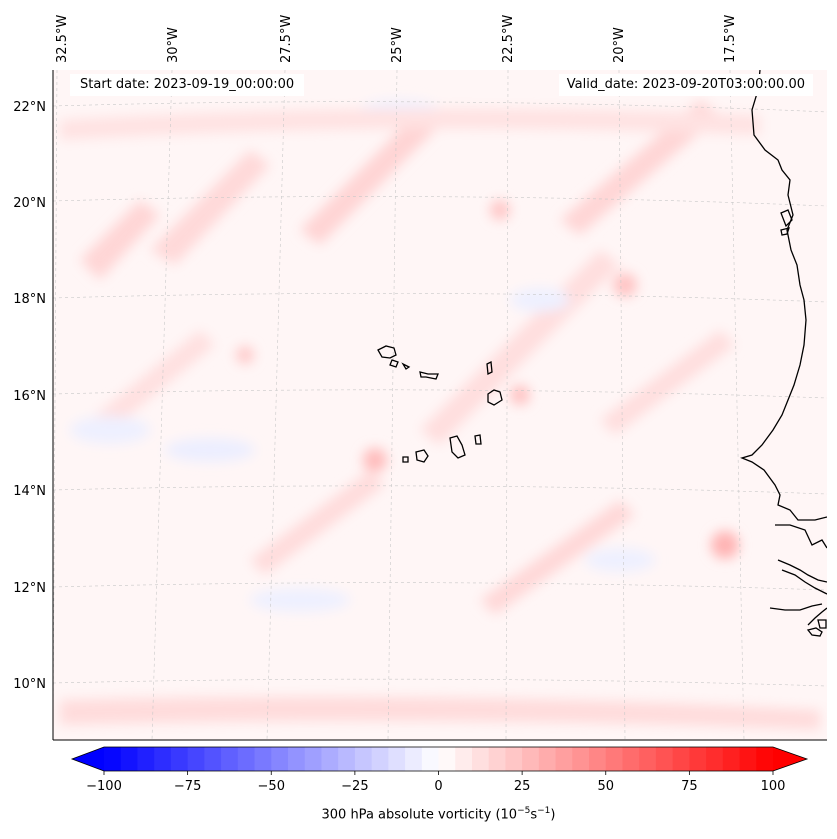 This screenshot has height=839, width=837. What do you see at coordinates (605, 786) in the screenshot?
I see `colorbar-tick-label: 50` at bounding box center [605, 786].